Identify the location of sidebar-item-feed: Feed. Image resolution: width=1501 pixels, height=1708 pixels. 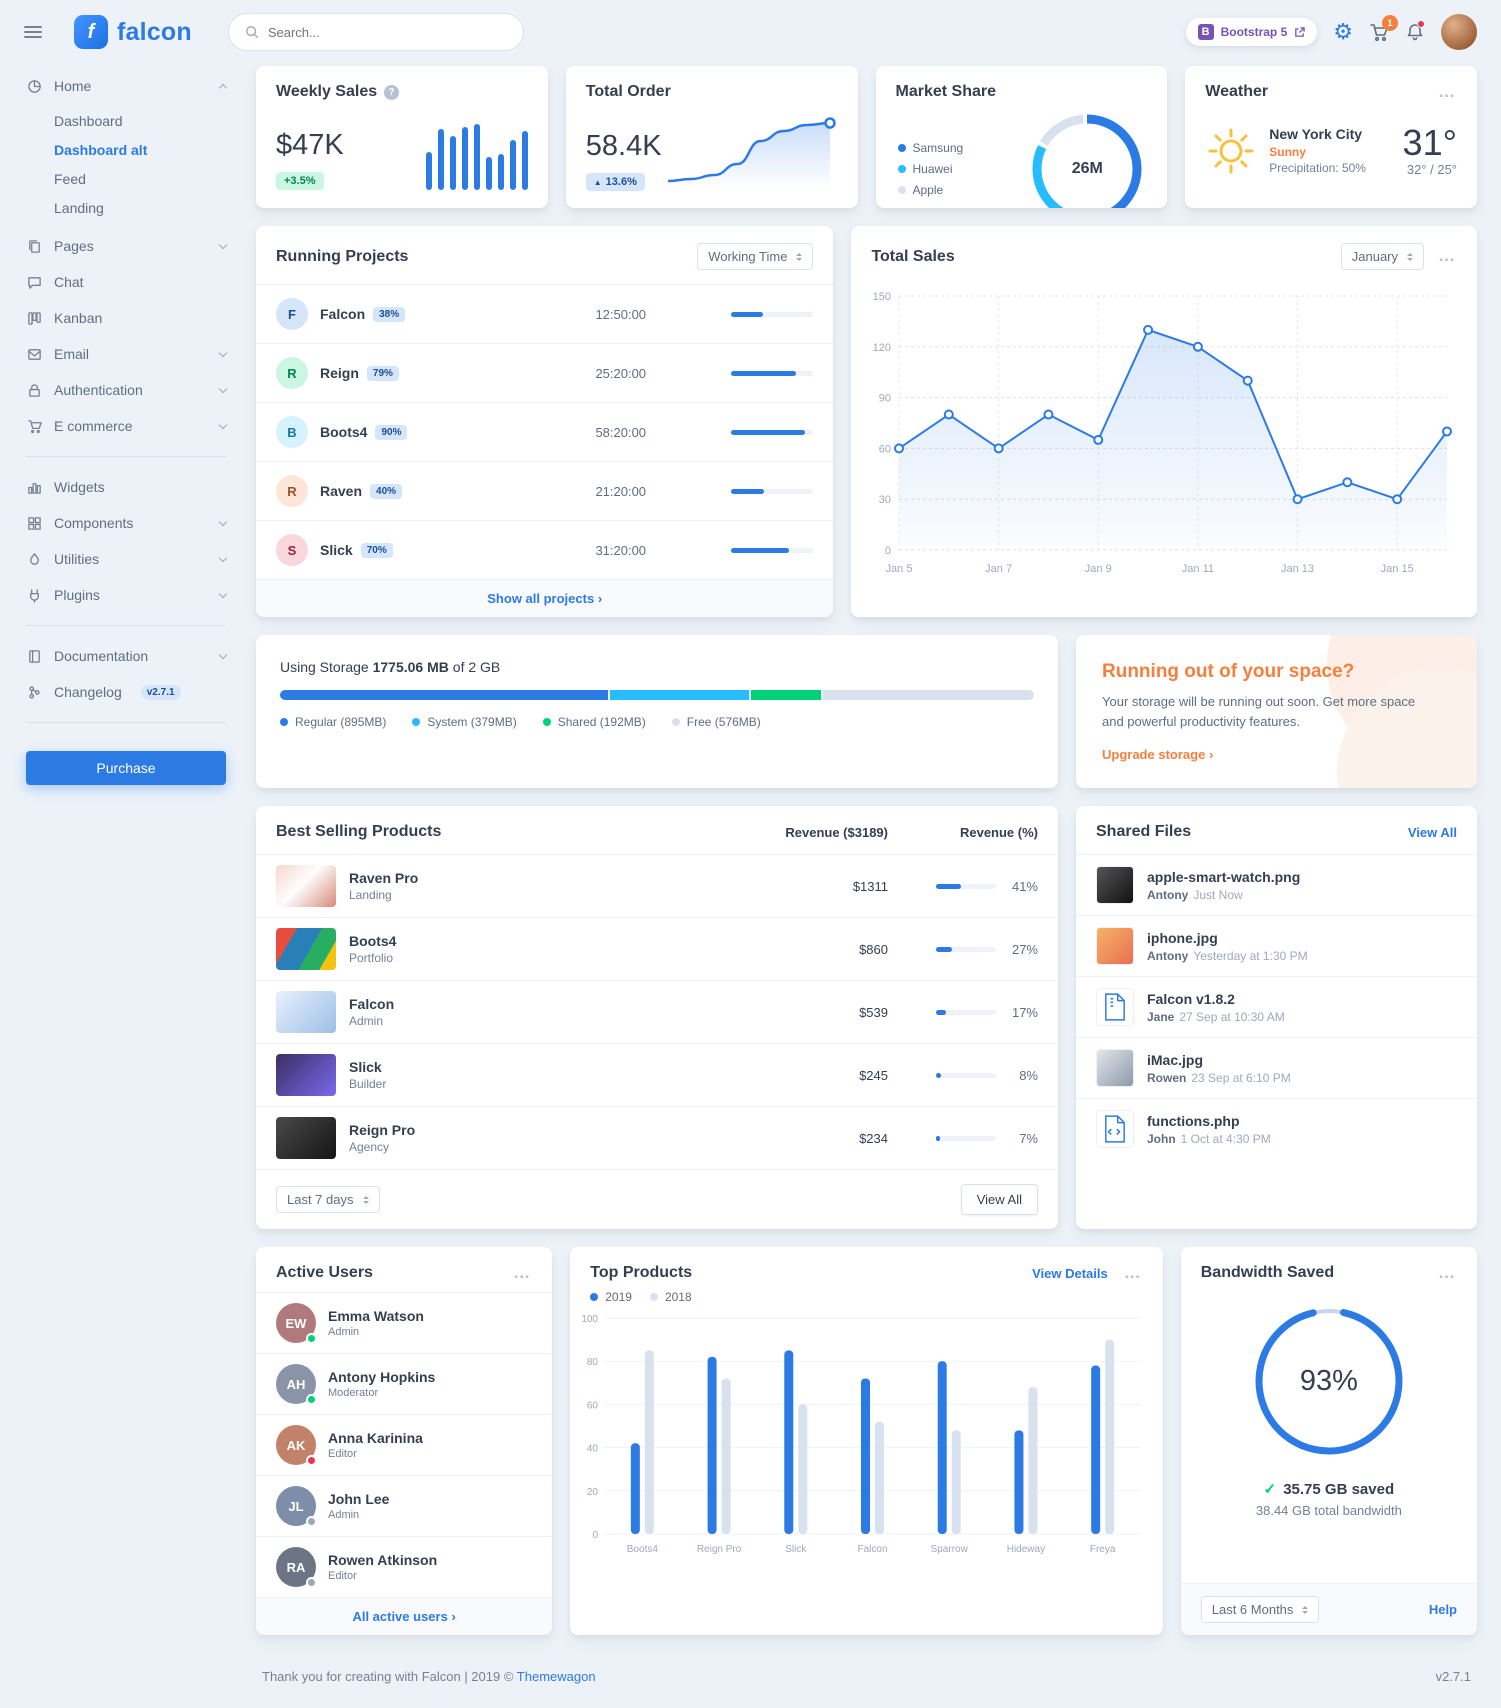
(70, 178).